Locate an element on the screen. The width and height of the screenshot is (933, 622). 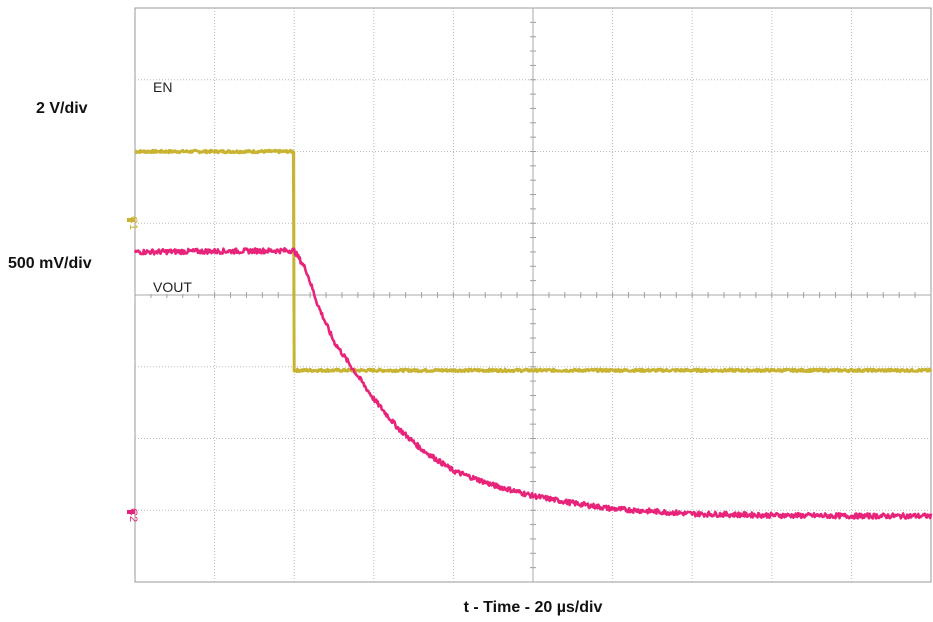
c1-marker: C1 is located at coordinates (133, 223).